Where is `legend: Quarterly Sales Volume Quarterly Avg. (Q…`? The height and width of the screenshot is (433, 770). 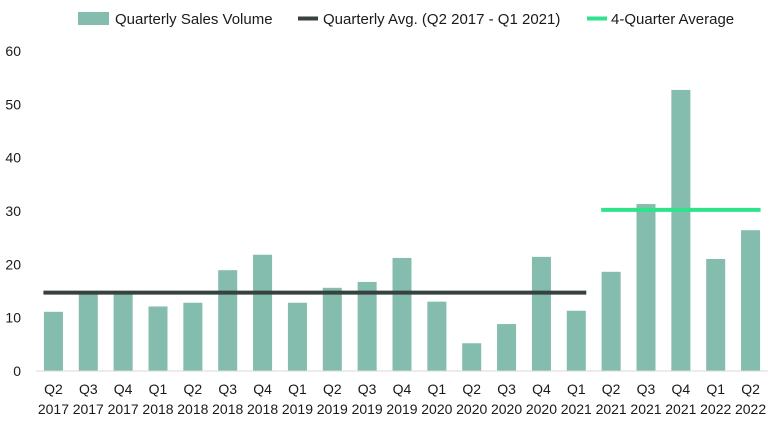 legend: Quarterly Sales Volume Quarterly Avg. (Q… is located at coordinates (406, 19).